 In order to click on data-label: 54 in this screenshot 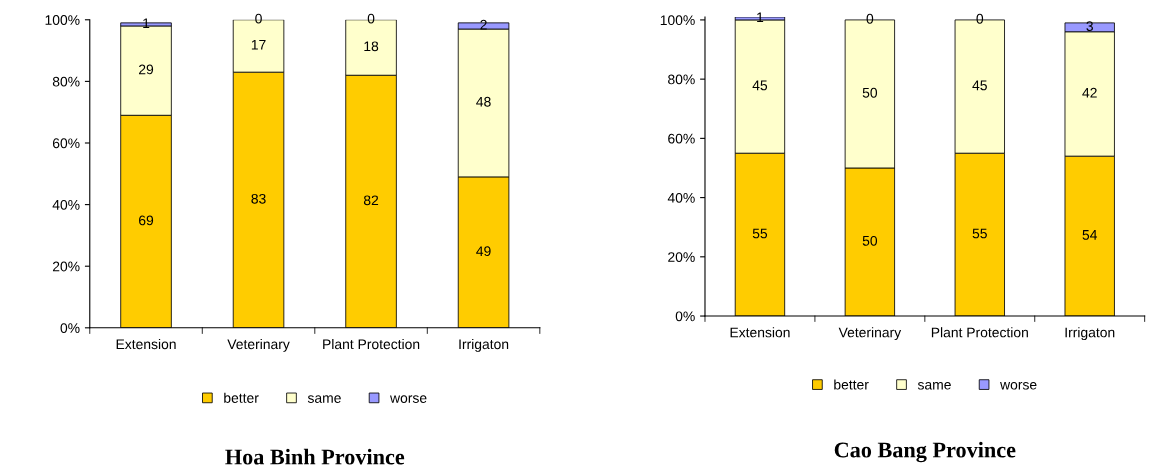, I will do `click(1090, 235)`.